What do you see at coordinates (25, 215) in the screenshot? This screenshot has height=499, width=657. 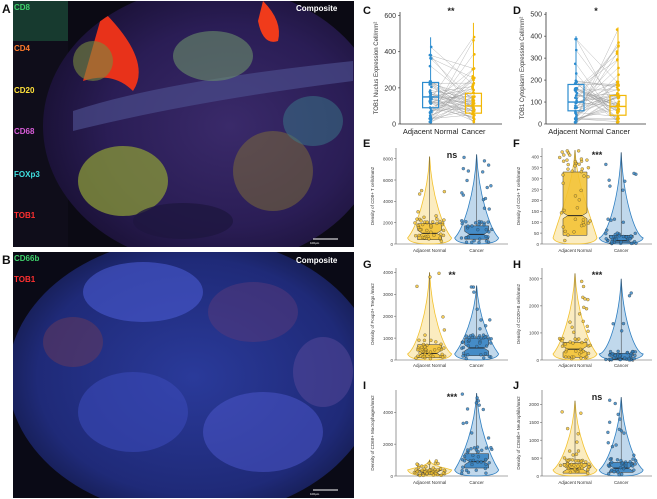 I see `marker-label-tob1: TOB1` at bounding box center [25, 215].